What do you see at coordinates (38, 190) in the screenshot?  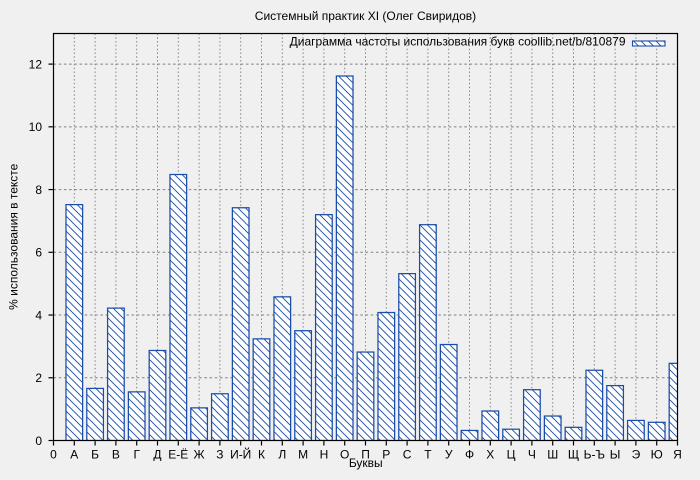 I see `svg-text: 8` at bounding box center [38, 190].